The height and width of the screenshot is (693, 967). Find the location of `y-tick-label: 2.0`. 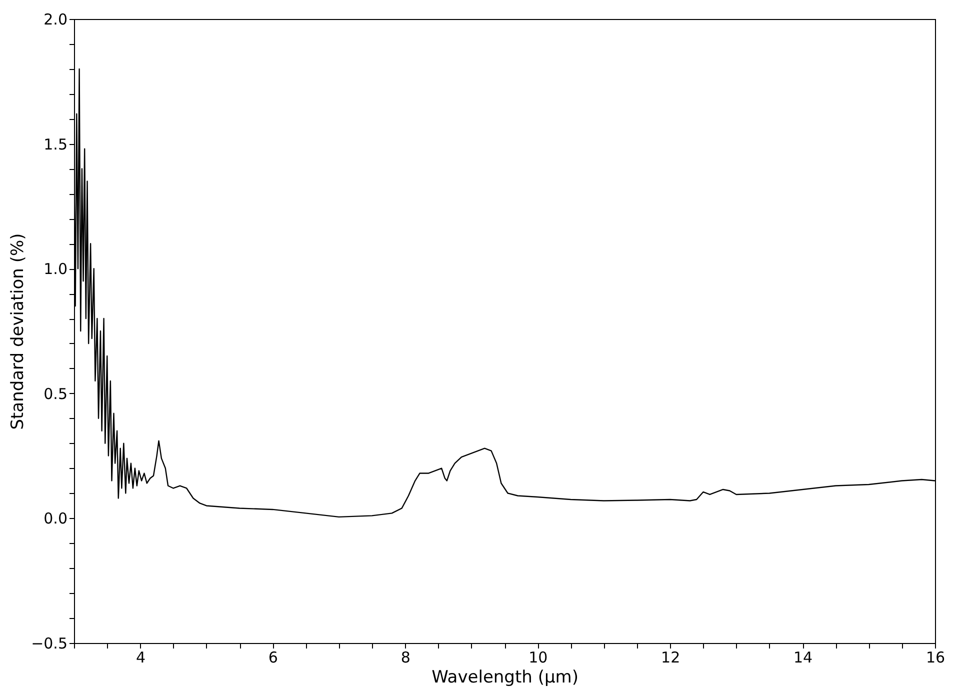

y-tick-label: 2.0 is located at coordinates (56, 19).